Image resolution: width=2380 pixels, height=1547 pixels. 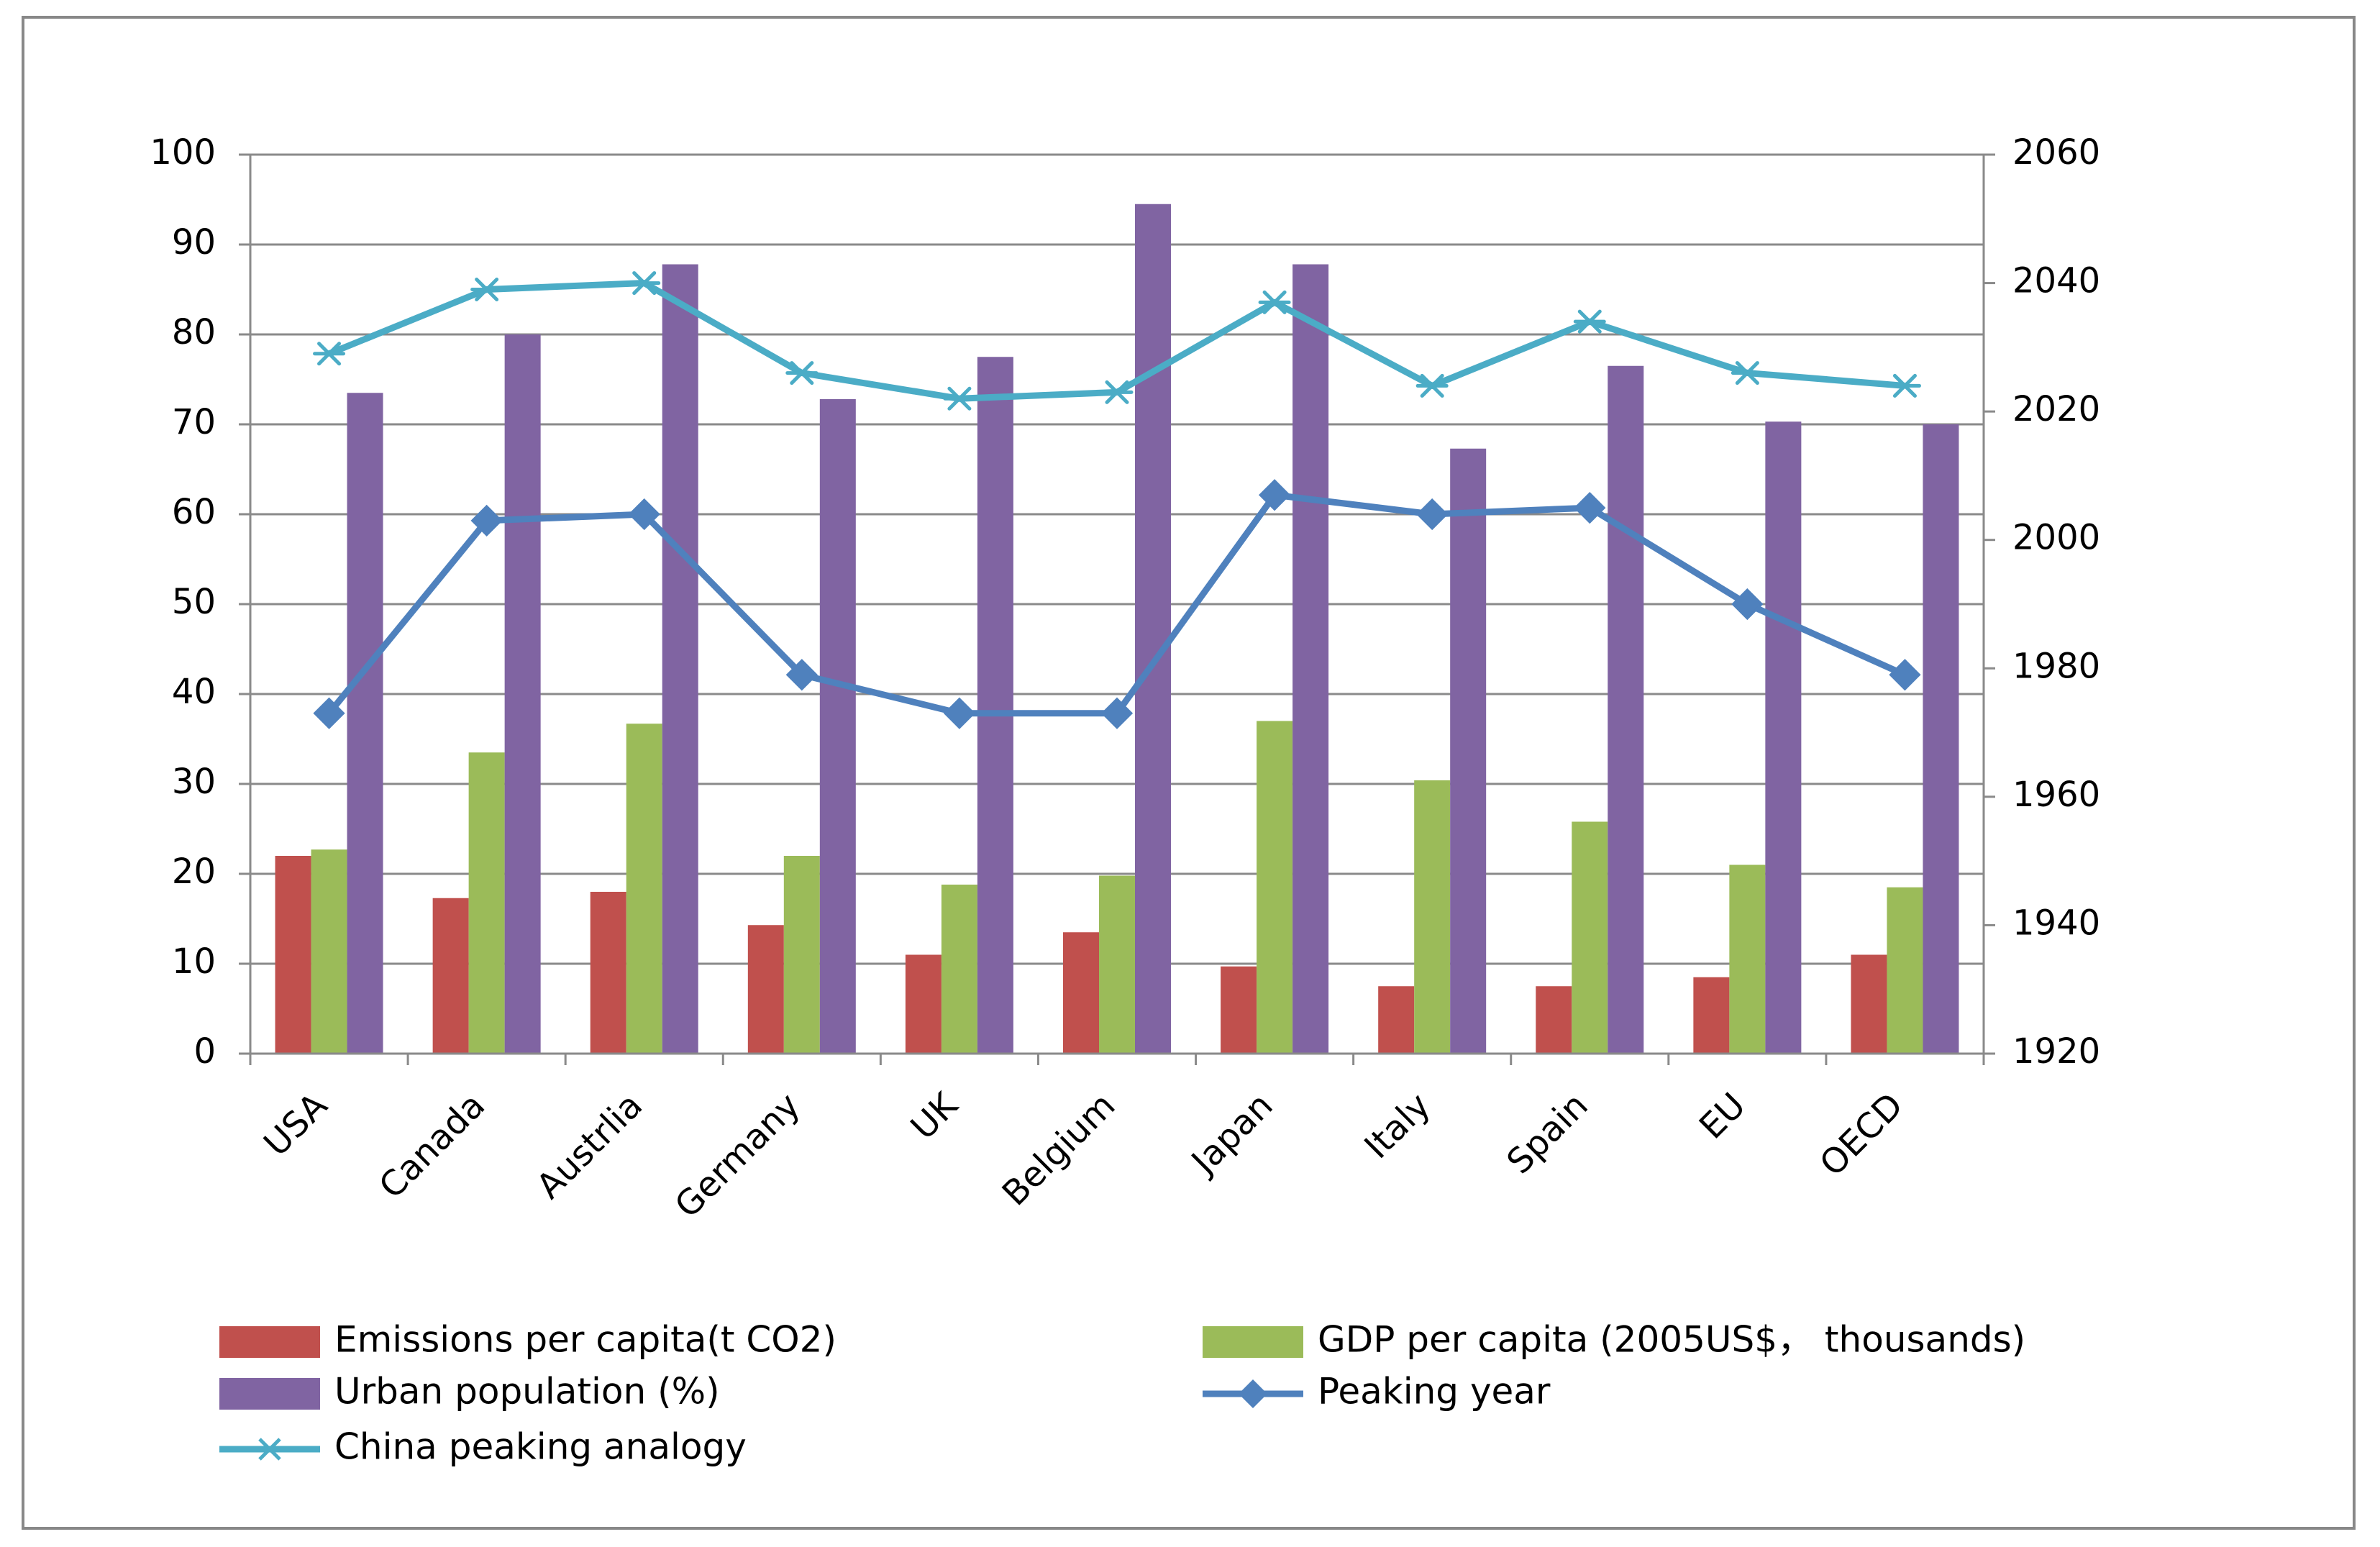 What do you see at coordinates (2056, 1051) in the screenshot?
I see `y-right-tick-label: 1920` at bounding box center [2056, 1051].